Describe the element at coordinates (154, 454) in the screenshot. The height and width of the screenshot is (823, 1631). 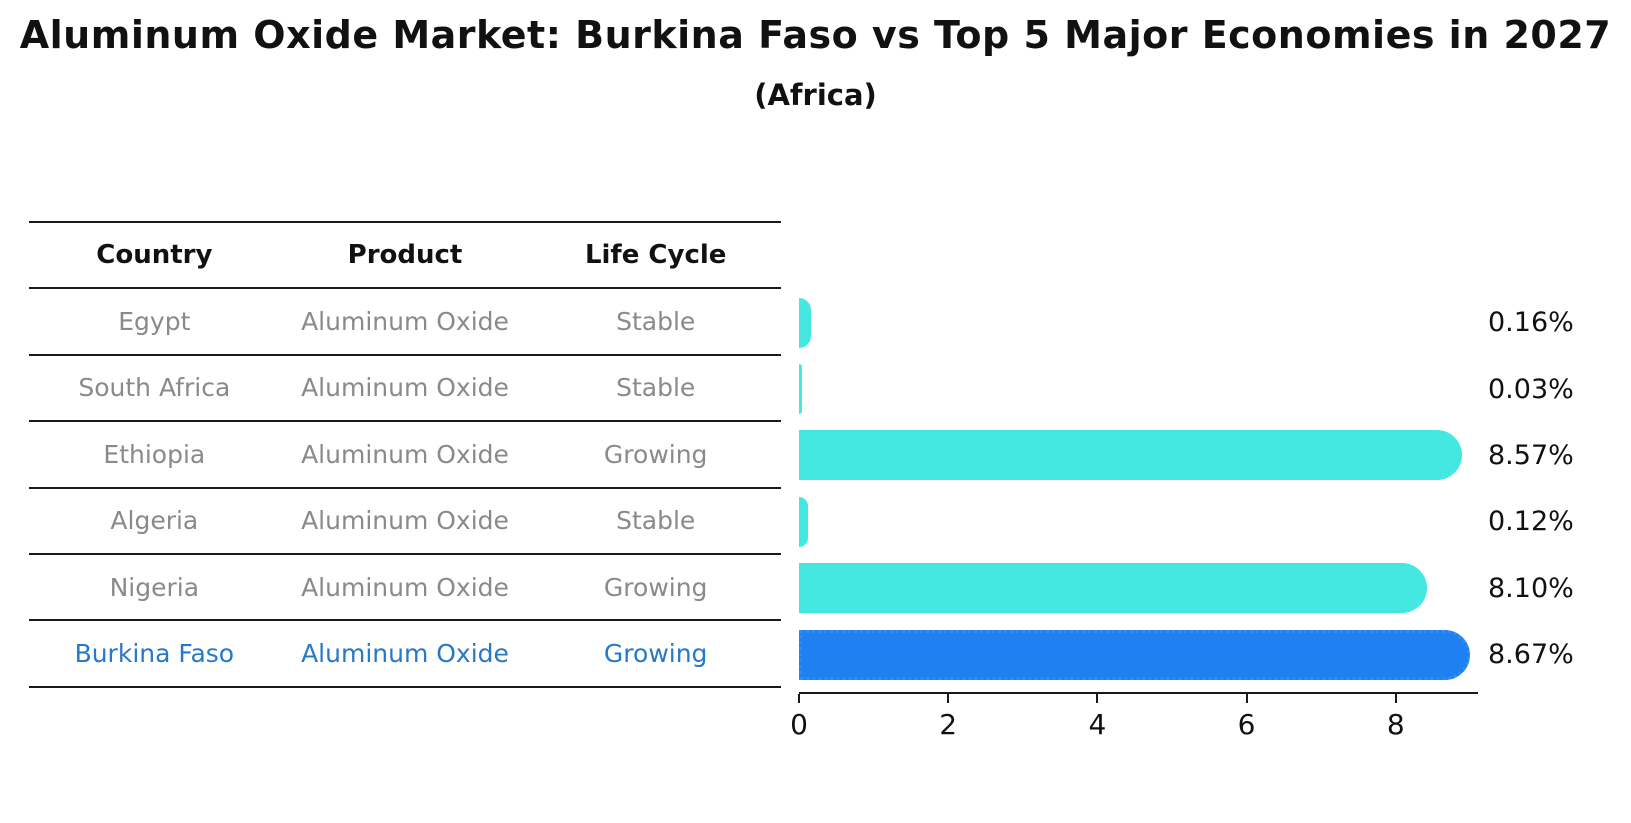
I see `cell-country: Ethiopia` at that location.